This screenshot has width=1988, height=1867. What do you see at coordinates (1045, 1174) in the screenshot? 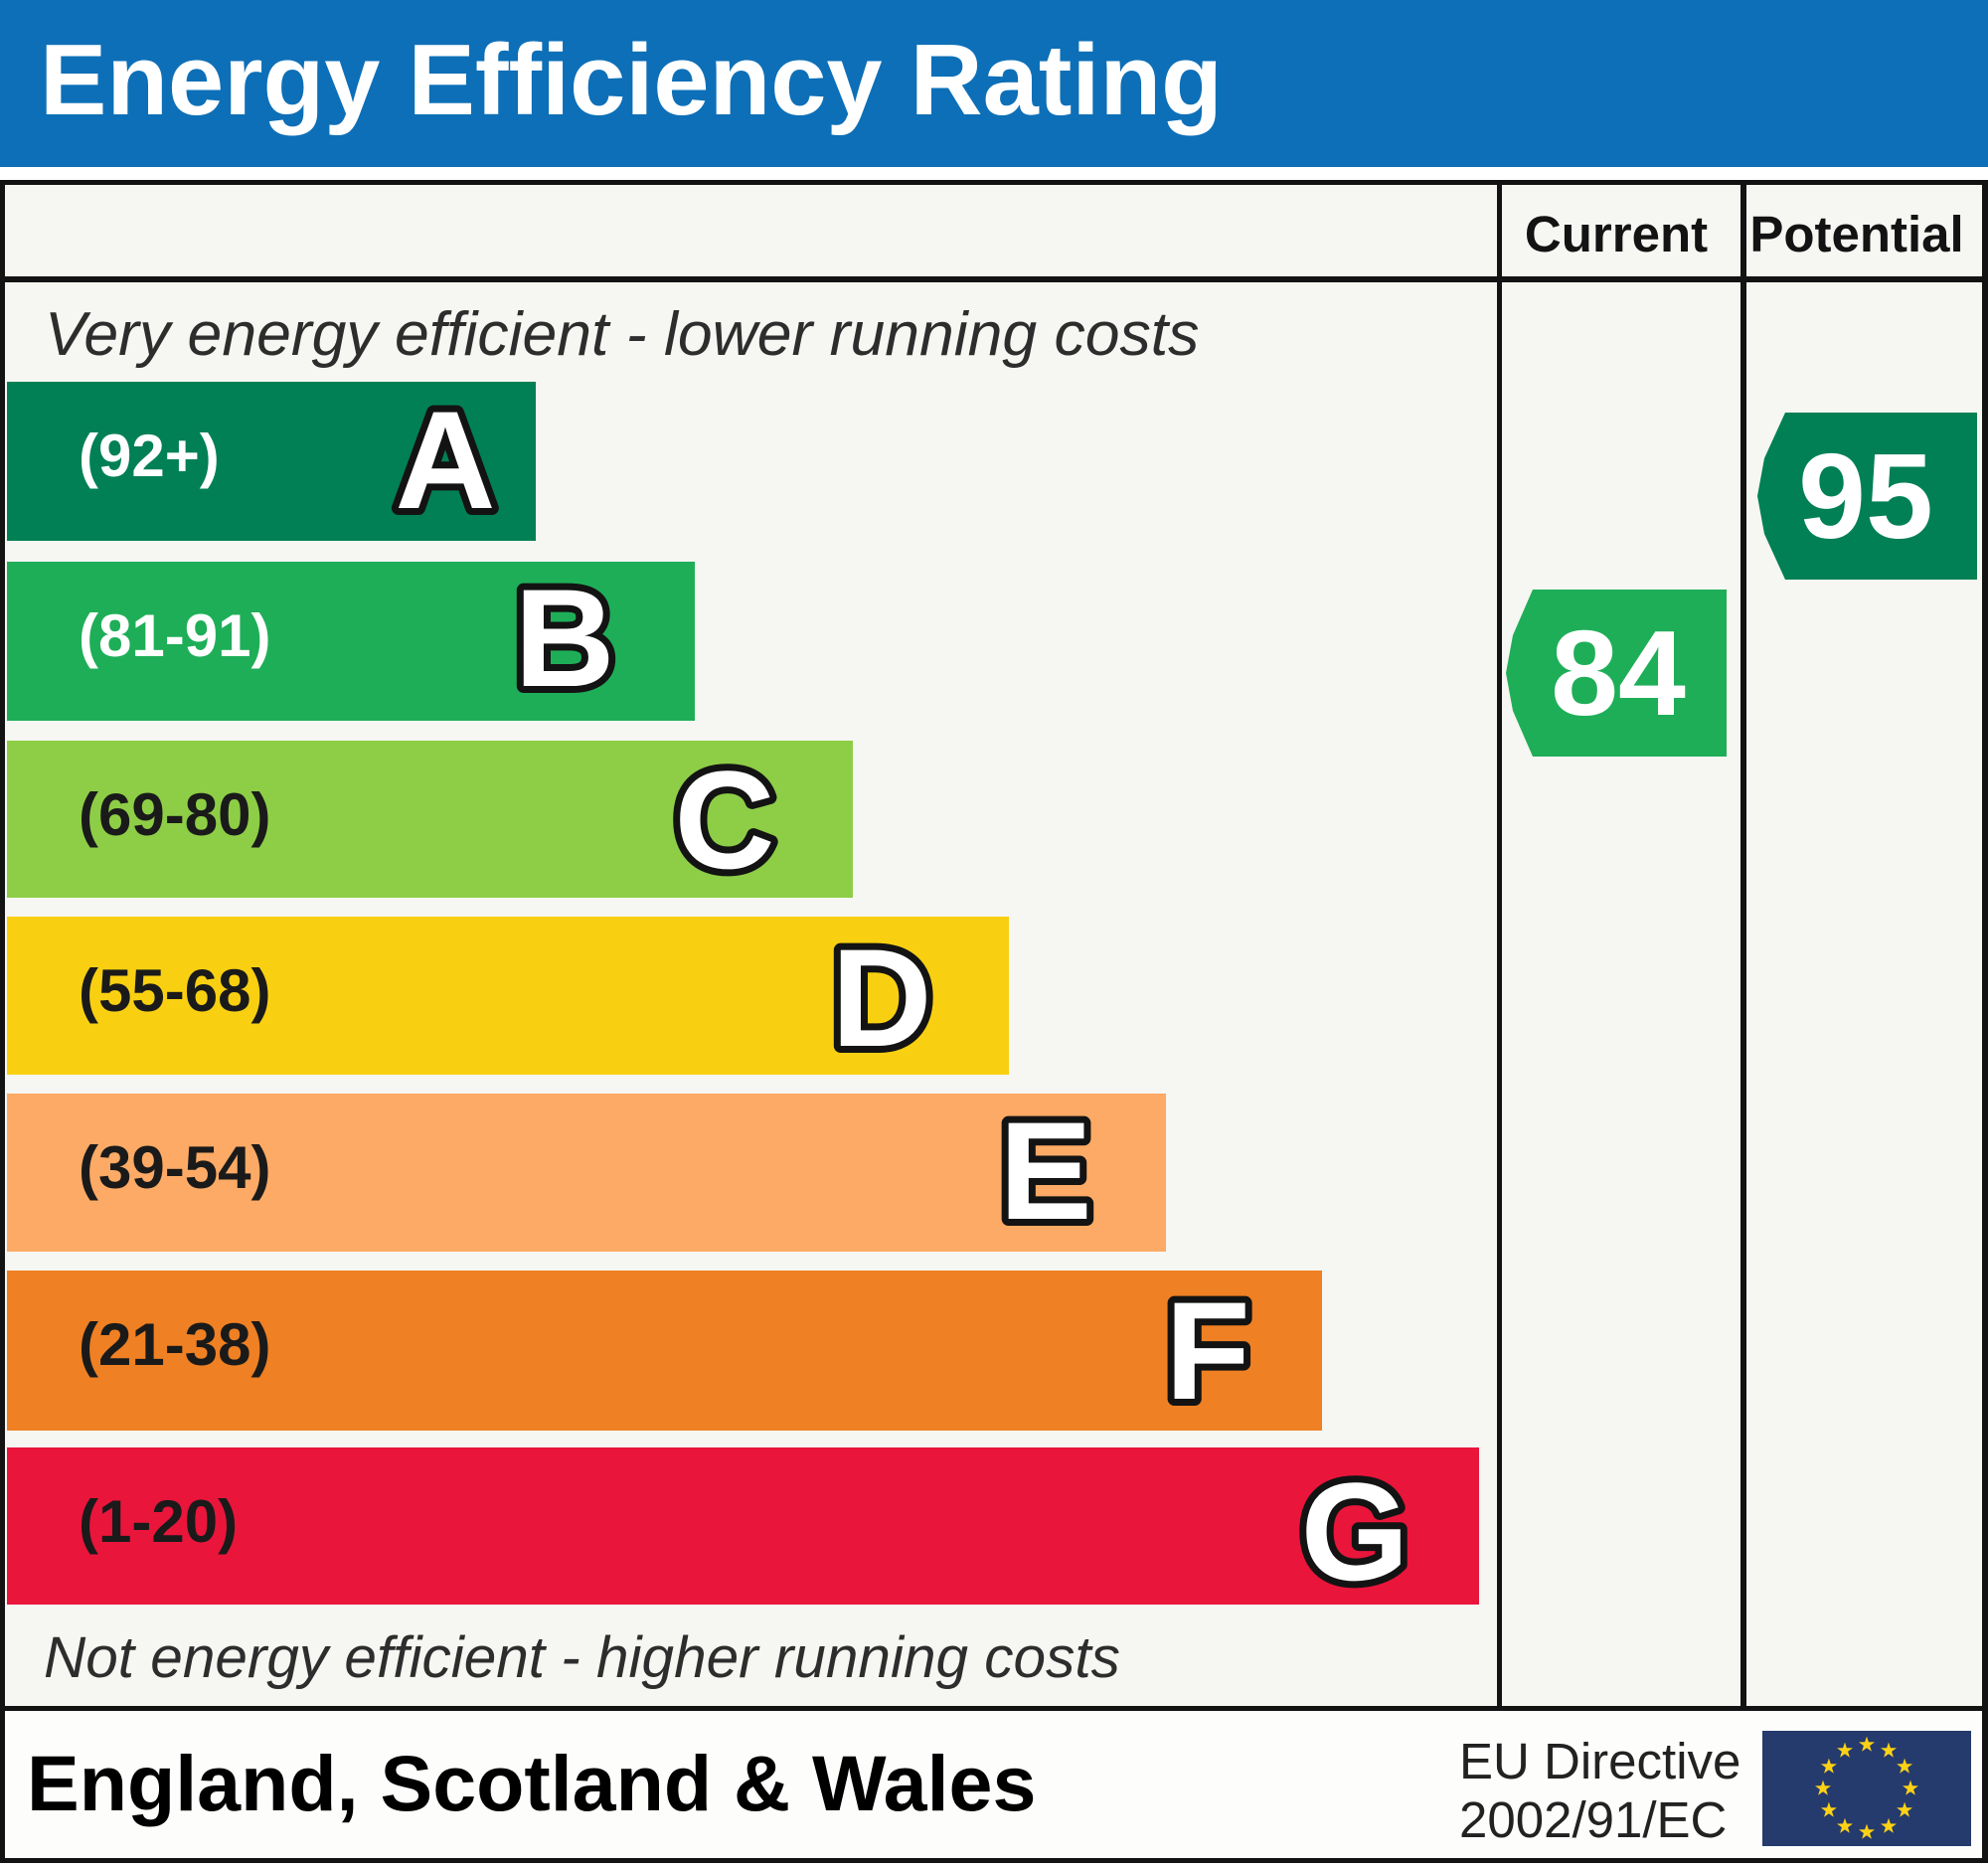
I see `svg-text: E` at bounding box center [1045, 1174].